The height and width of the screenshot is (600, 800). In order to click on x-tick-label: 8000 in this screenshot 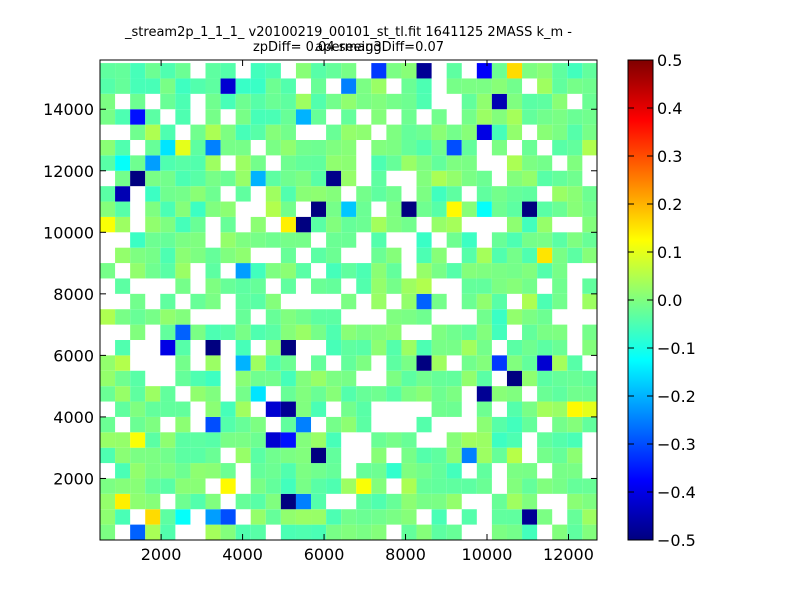, I will do `click(405, 554)`.